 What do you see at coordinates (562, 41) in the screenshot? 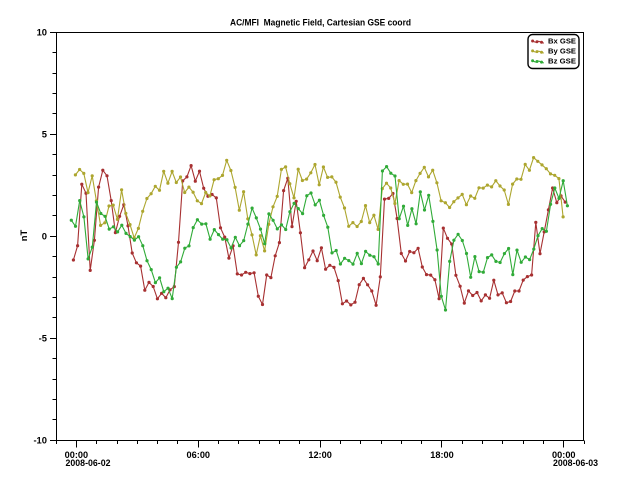
I see `svg-text: Bx GSE` at bounding box center [562, 41].